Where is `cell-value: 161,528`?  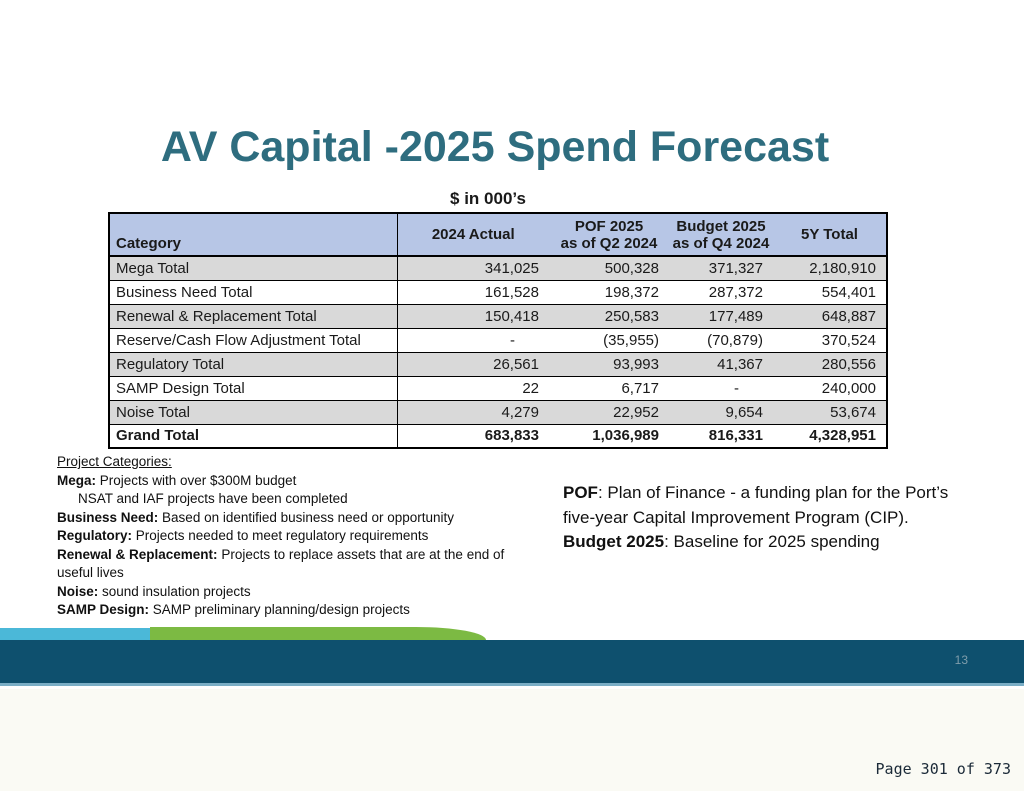 cell-value: 161,528 is located at coordinates (473, 291).